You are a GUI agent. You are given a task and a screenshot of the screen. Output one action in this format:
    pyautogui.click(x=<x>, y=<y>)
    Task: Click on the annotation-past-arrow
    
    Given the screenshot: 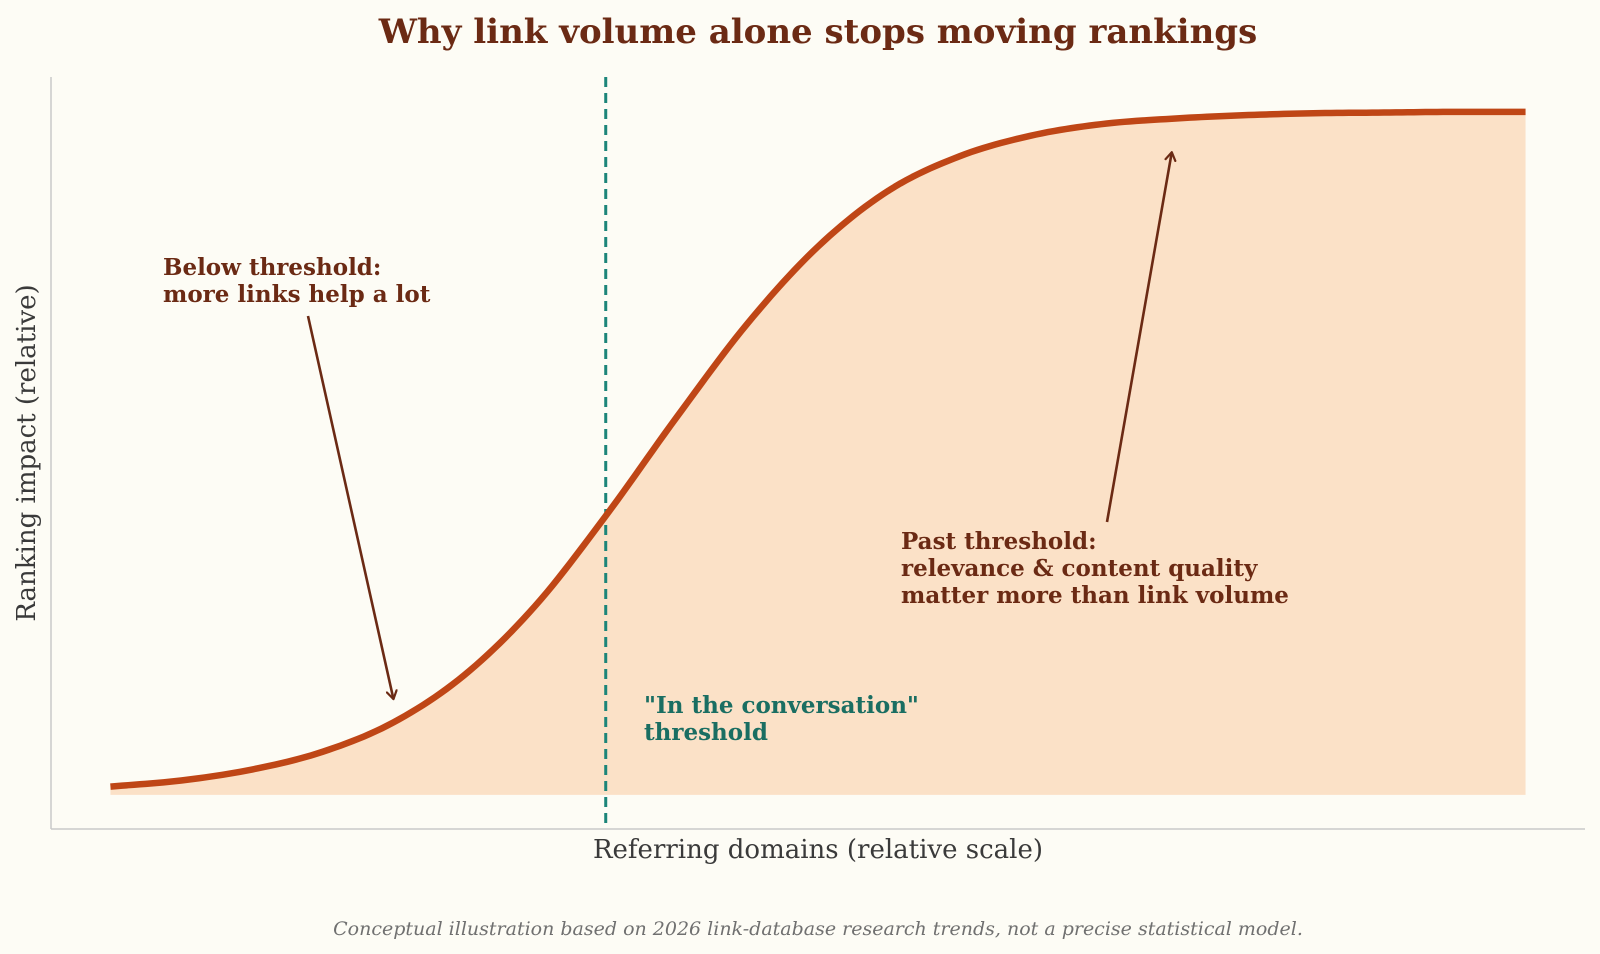 What is the action you would take?
    pyautogui.click(x=1138, y=337)
    